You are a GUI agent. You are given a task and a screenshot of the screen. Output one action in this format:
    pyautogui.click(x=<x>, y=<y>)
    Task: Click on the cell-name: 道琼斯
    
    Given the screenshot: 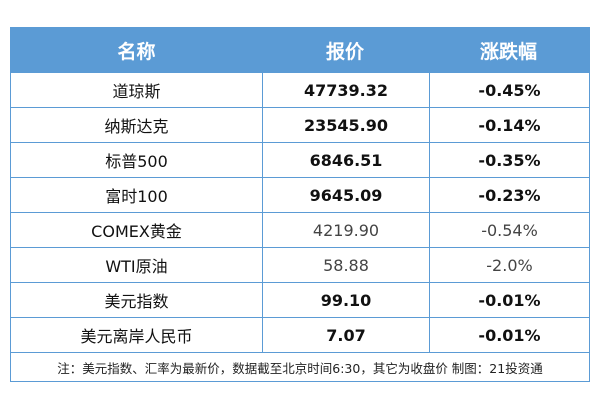 What is the action you would take?
    pyautogui.click(x=136, y=91)
    